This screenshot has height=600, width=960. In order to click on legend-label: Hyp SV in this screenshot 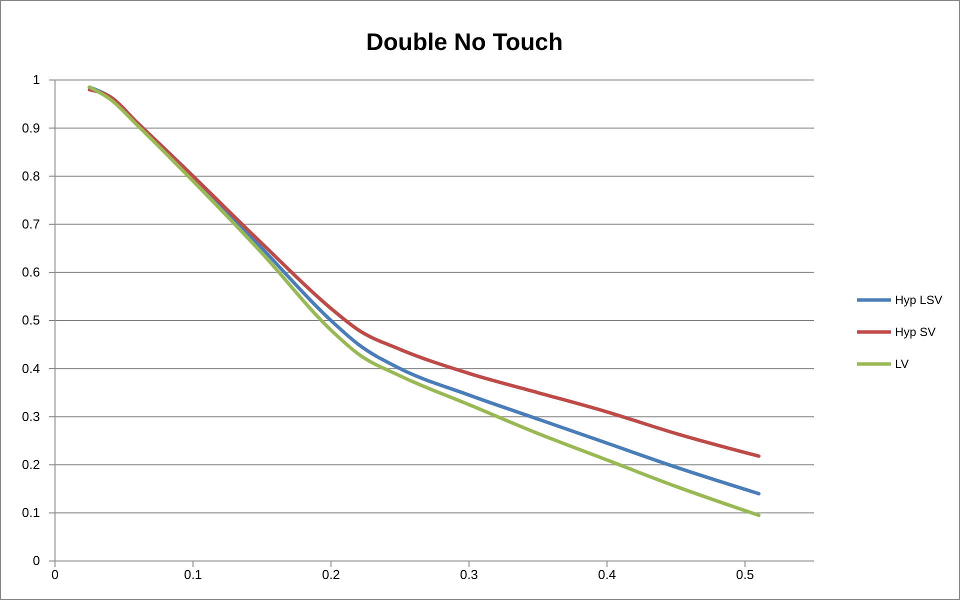, I will do `click(915, 332)`.